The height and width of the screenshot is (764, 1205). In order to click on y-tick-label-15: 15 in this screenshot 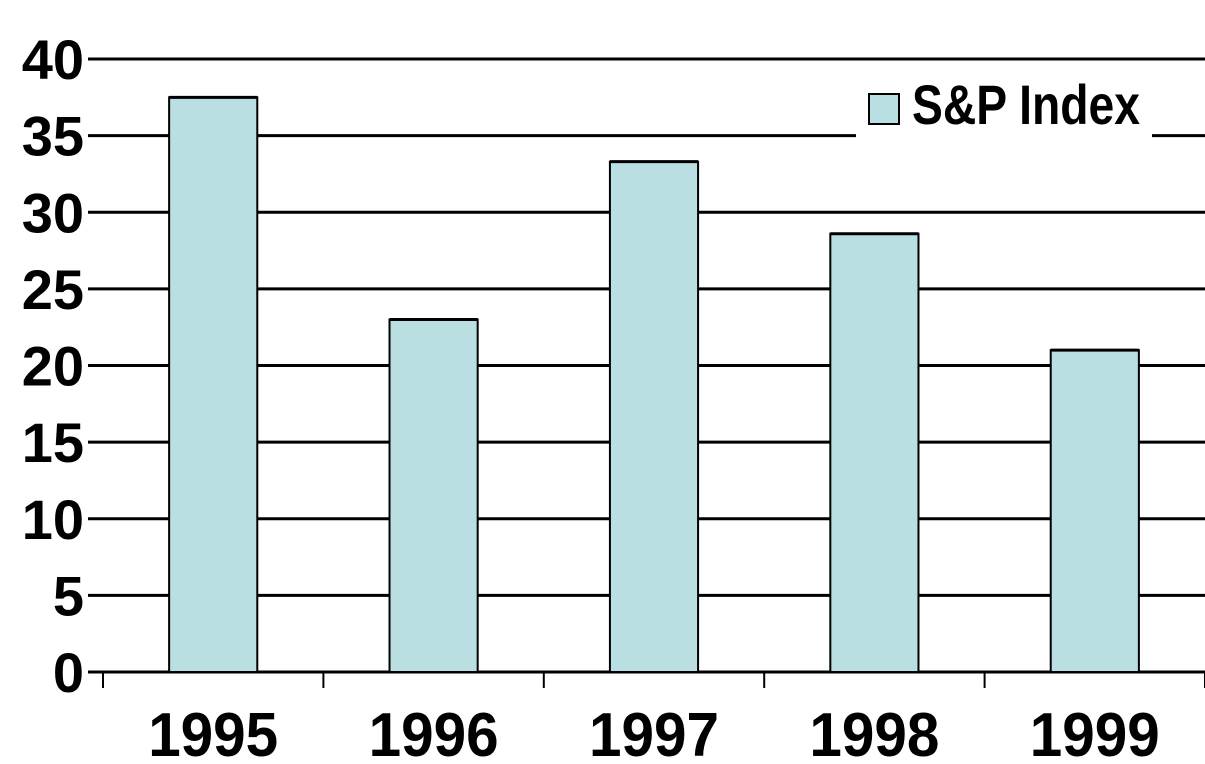, I will do `click(53, 442)`.